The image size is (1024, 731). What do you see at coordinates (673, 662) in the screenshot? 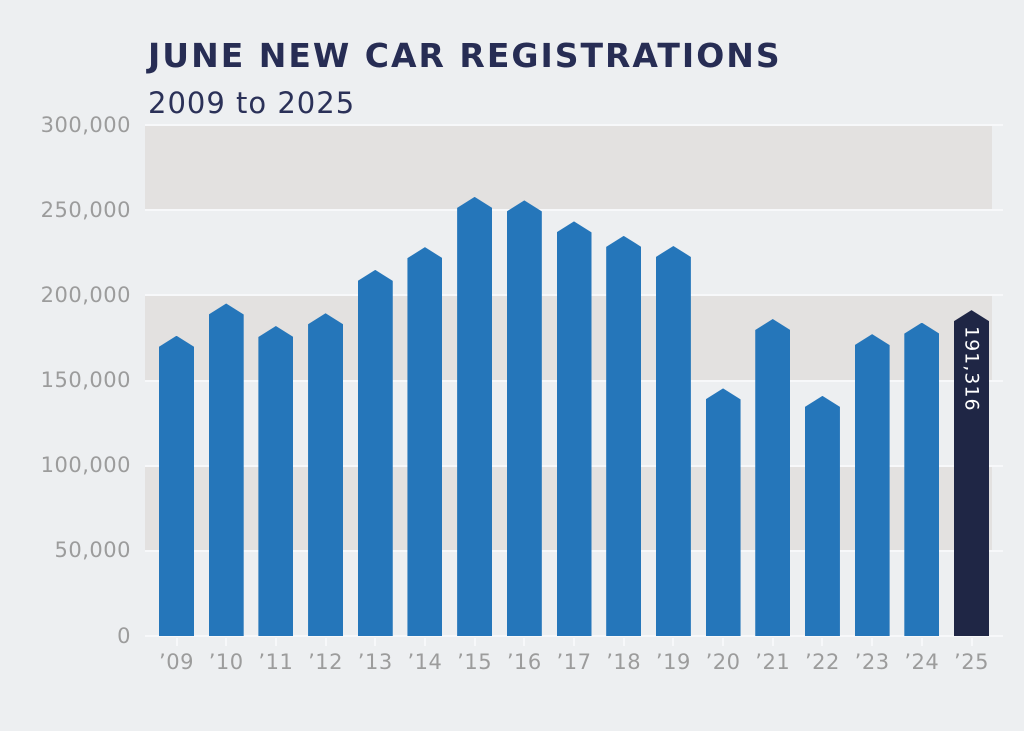
I see `x-axis-label: ’19` at bounding box center [673, 662].